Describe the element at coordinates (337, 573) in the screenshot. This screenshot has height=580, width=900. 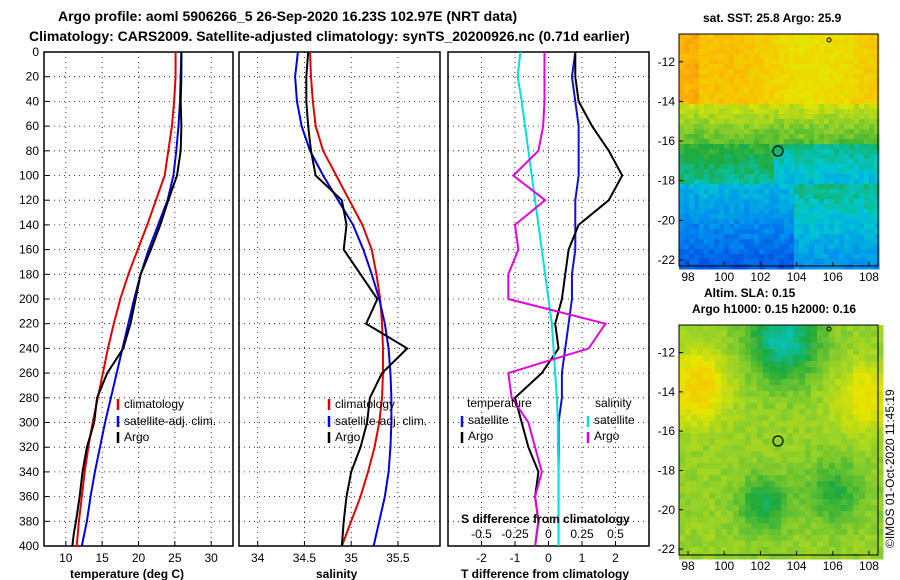
I see `salinity-xlabel: salinity` at that location.